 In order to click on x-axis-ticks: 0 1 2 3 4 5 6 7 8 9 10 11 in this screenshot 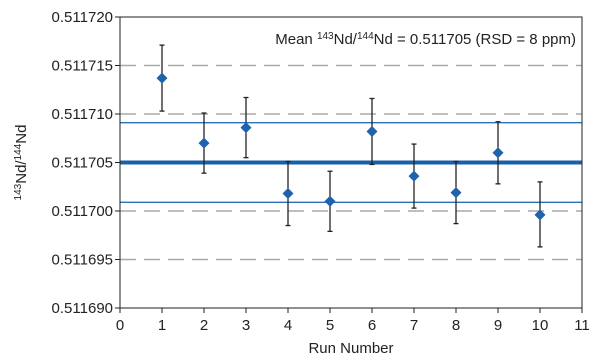, I will do `click(353, 321)`.